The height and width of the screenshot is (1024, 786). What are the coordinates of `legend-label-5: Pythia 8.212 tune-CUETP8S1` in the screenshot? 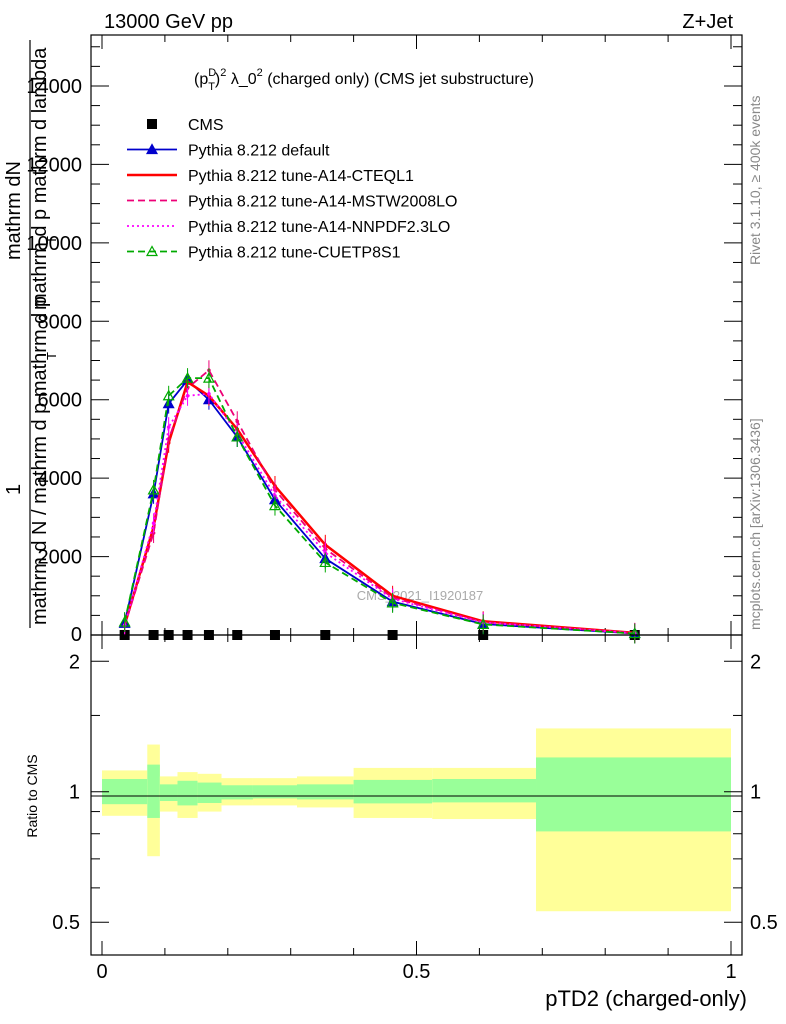 It's located at (294, 253).